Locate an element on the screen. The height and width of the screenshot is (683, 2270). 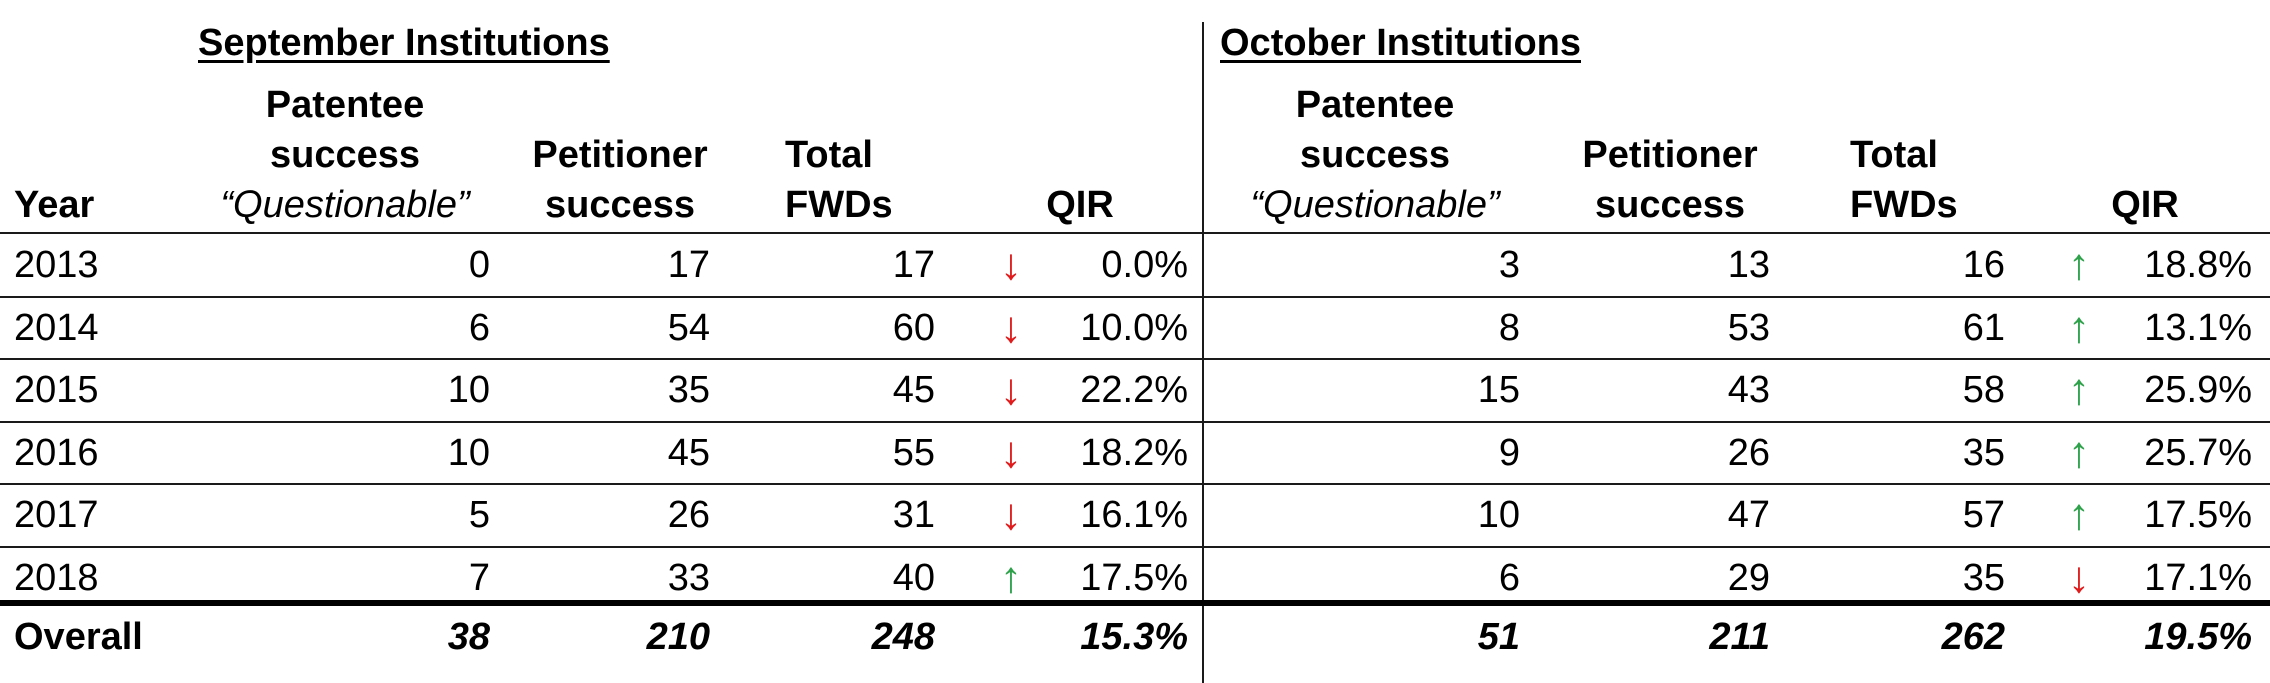
oct-patentee: 9 is located at coordinates (1420, 453).